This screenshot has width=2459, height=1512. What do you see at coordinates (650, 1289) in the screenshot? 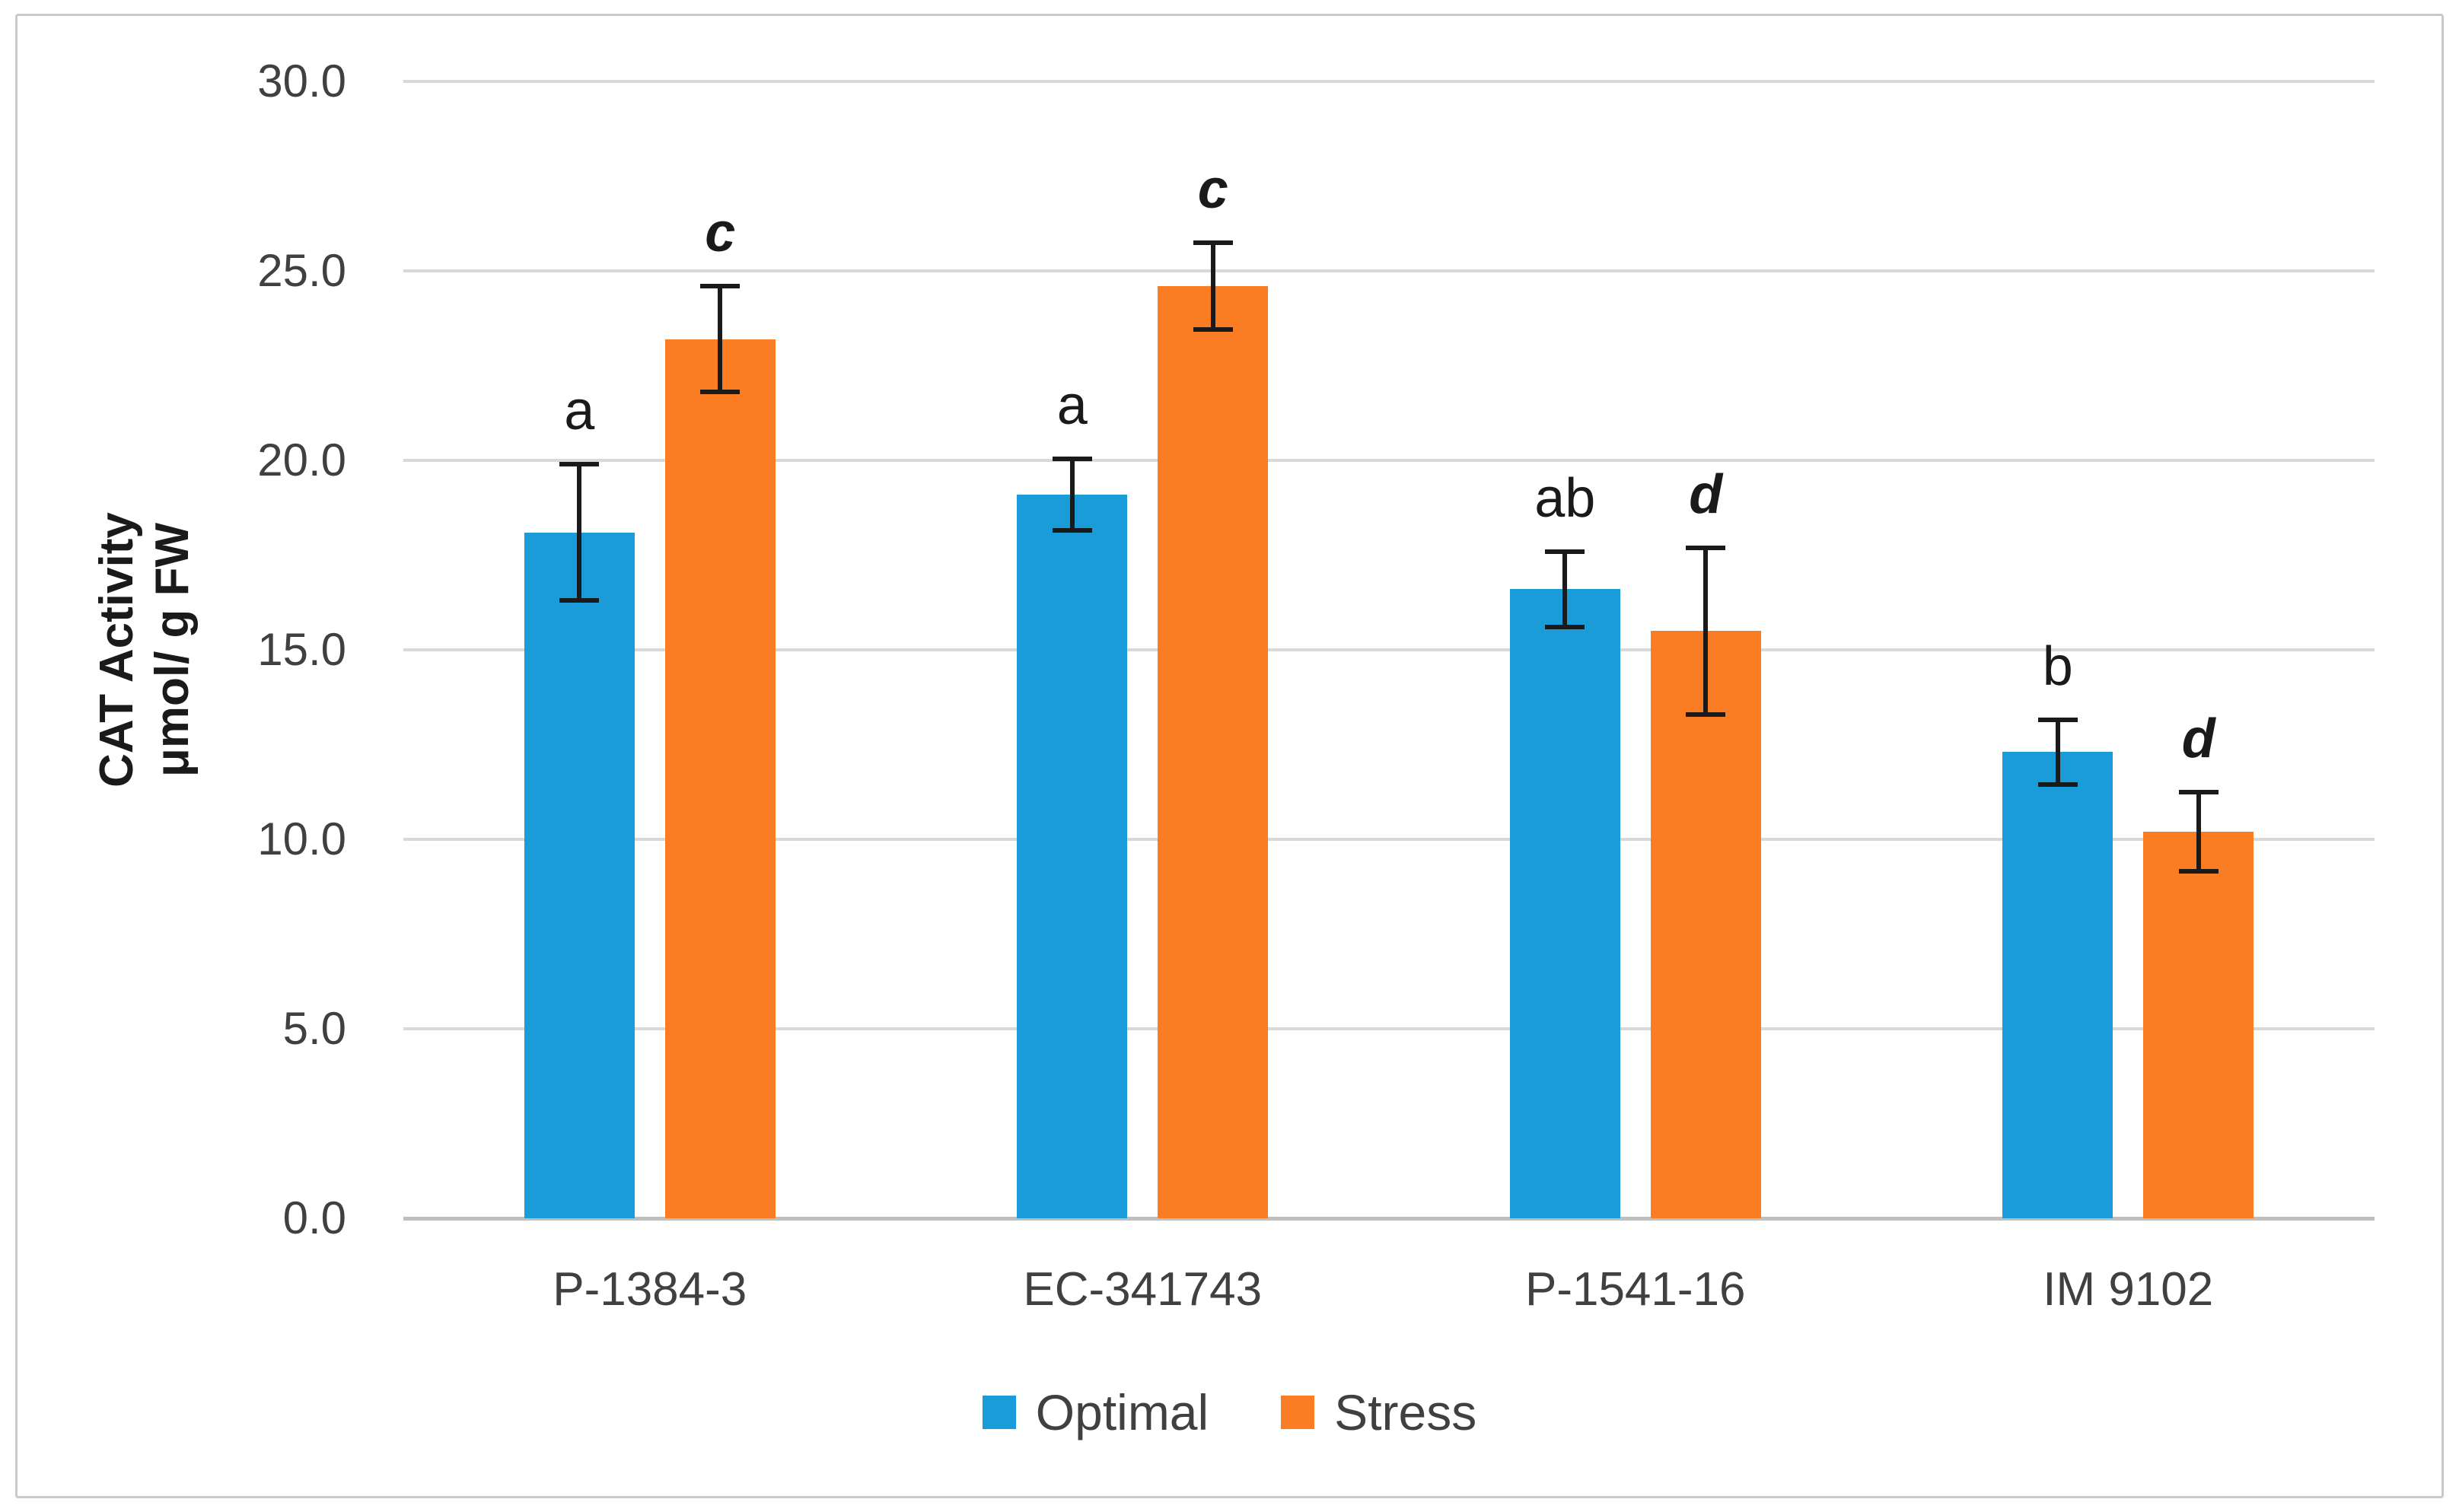
I see `x-category-label: P-1384-3` at bounding box center [650, 1289].